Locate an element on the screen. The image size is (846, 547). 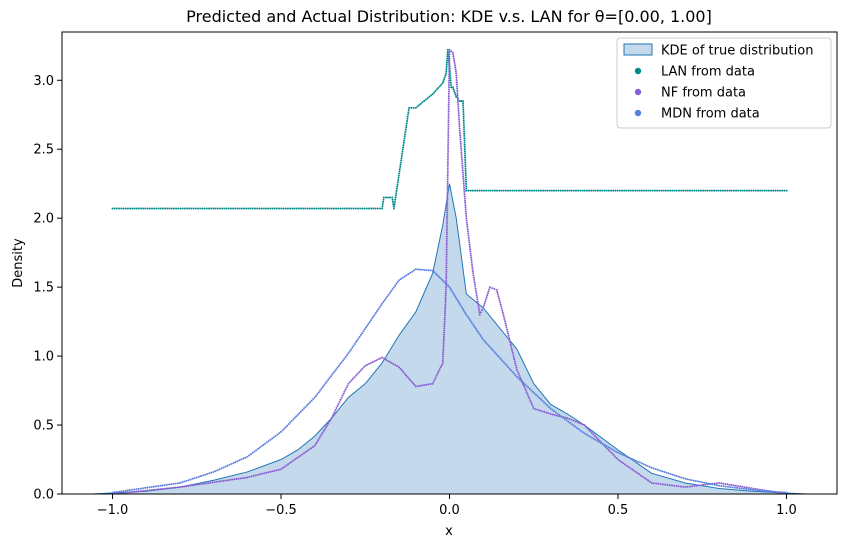
legend-label: KDE of true distribution is located at coordinates (737, 51).